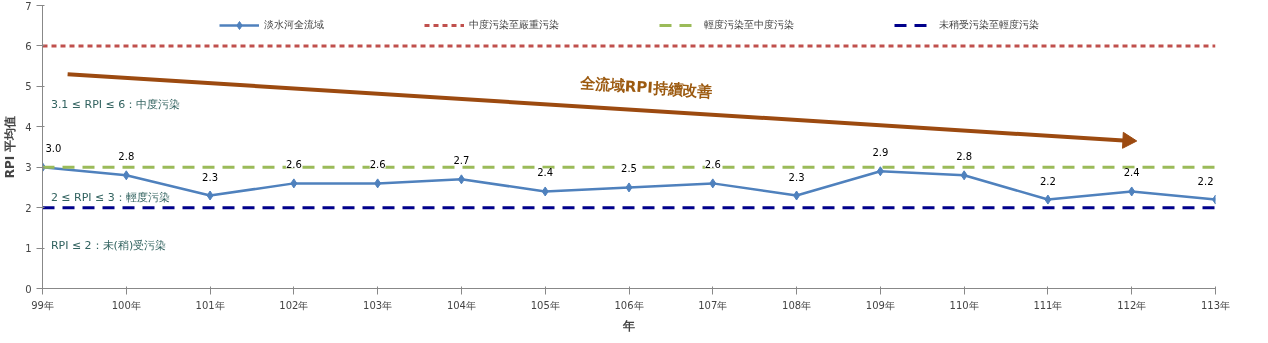  I want to click on x-tick-label: 102年, so click(294, 305).